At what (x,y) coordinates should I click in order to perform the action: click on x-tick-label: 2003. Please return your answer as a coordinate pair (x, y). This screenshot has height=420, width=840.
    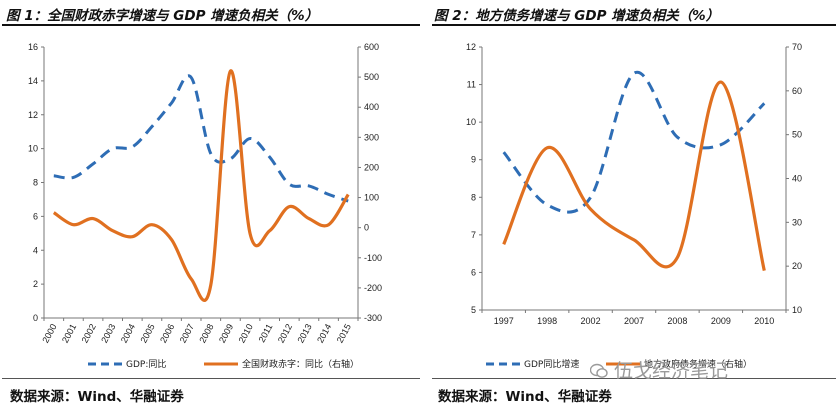
    Looking at the image, I should click on (108, 333).